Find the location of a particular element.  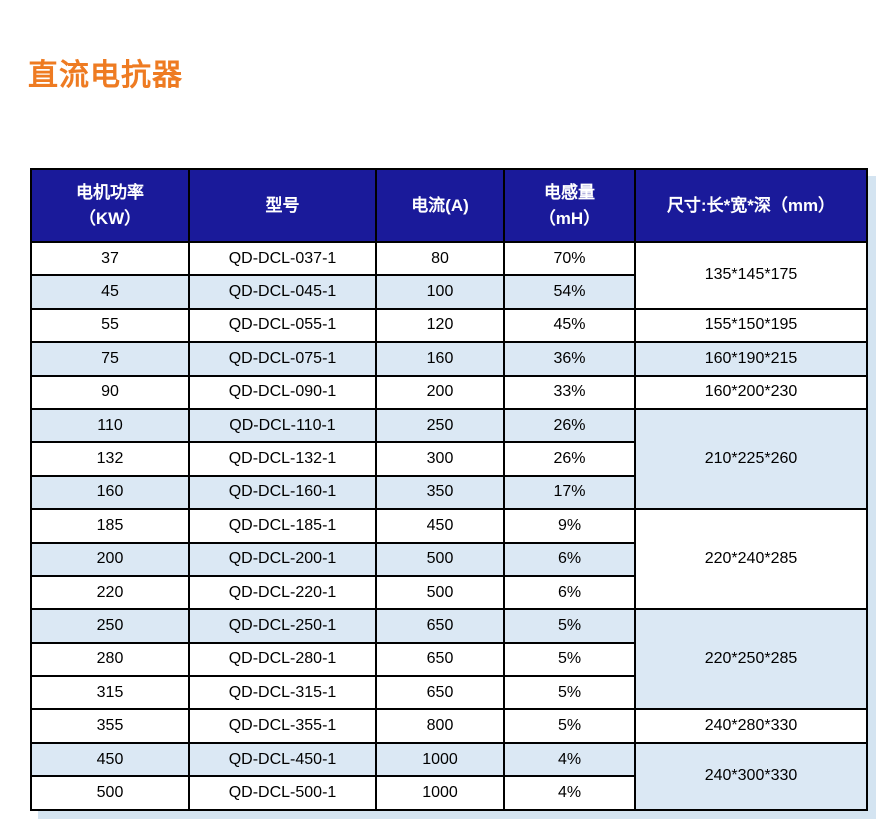

table-row: 200 QD-DCL-200-1 500 6% is located at coordinates (448, 559).